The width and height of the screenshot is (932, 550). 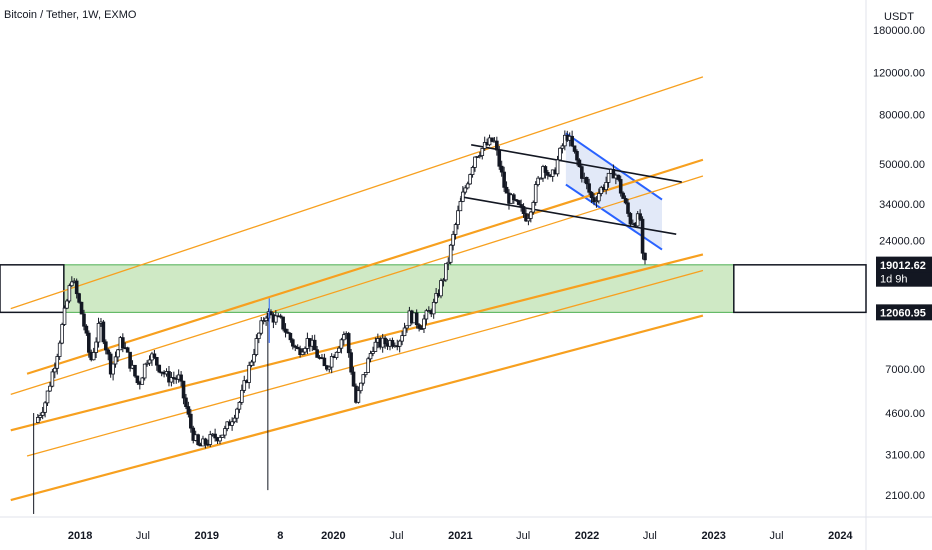 I want to click on chart-title: Bitcoin / Tether, 1W, EXMO, so click(x=70, y=15).